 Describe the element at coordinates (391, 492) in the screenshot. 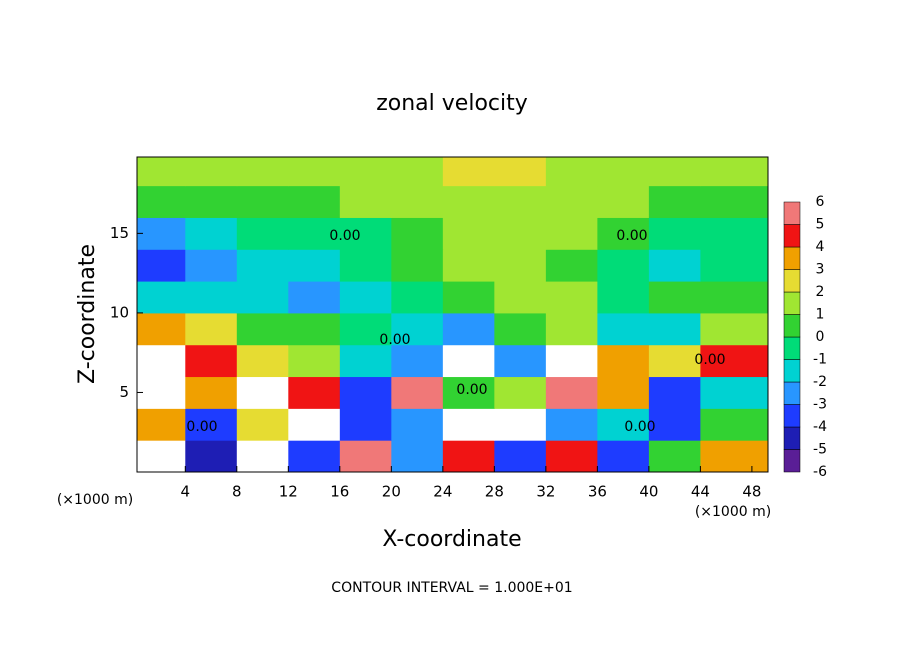

I see `x-tick-label: 20` at that location.